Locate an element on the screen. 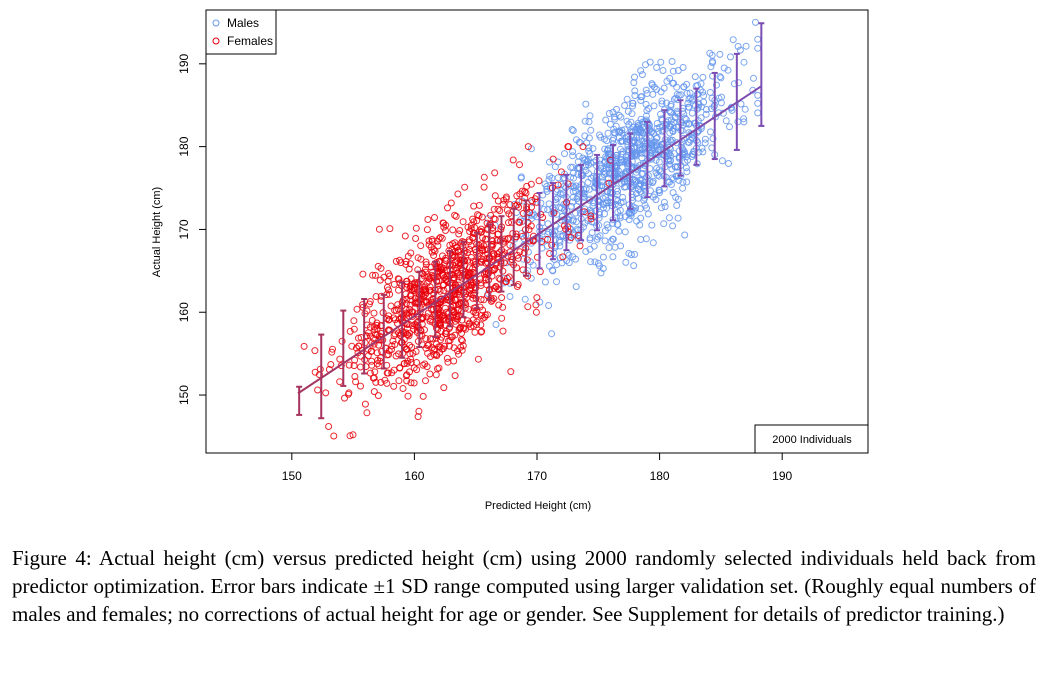  x-tick-label: 160 is located at coordinates (414, 476).